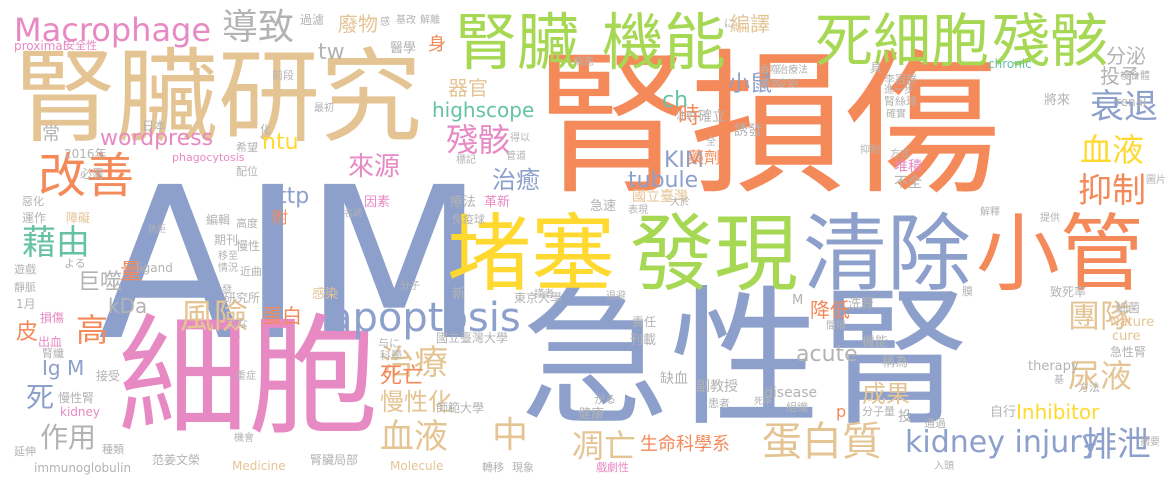 The image size is (1175, 482). What do you see at coordinates (287, 196) in the screenshot?
I see `word-http: http` at bounding box center [287, 196].